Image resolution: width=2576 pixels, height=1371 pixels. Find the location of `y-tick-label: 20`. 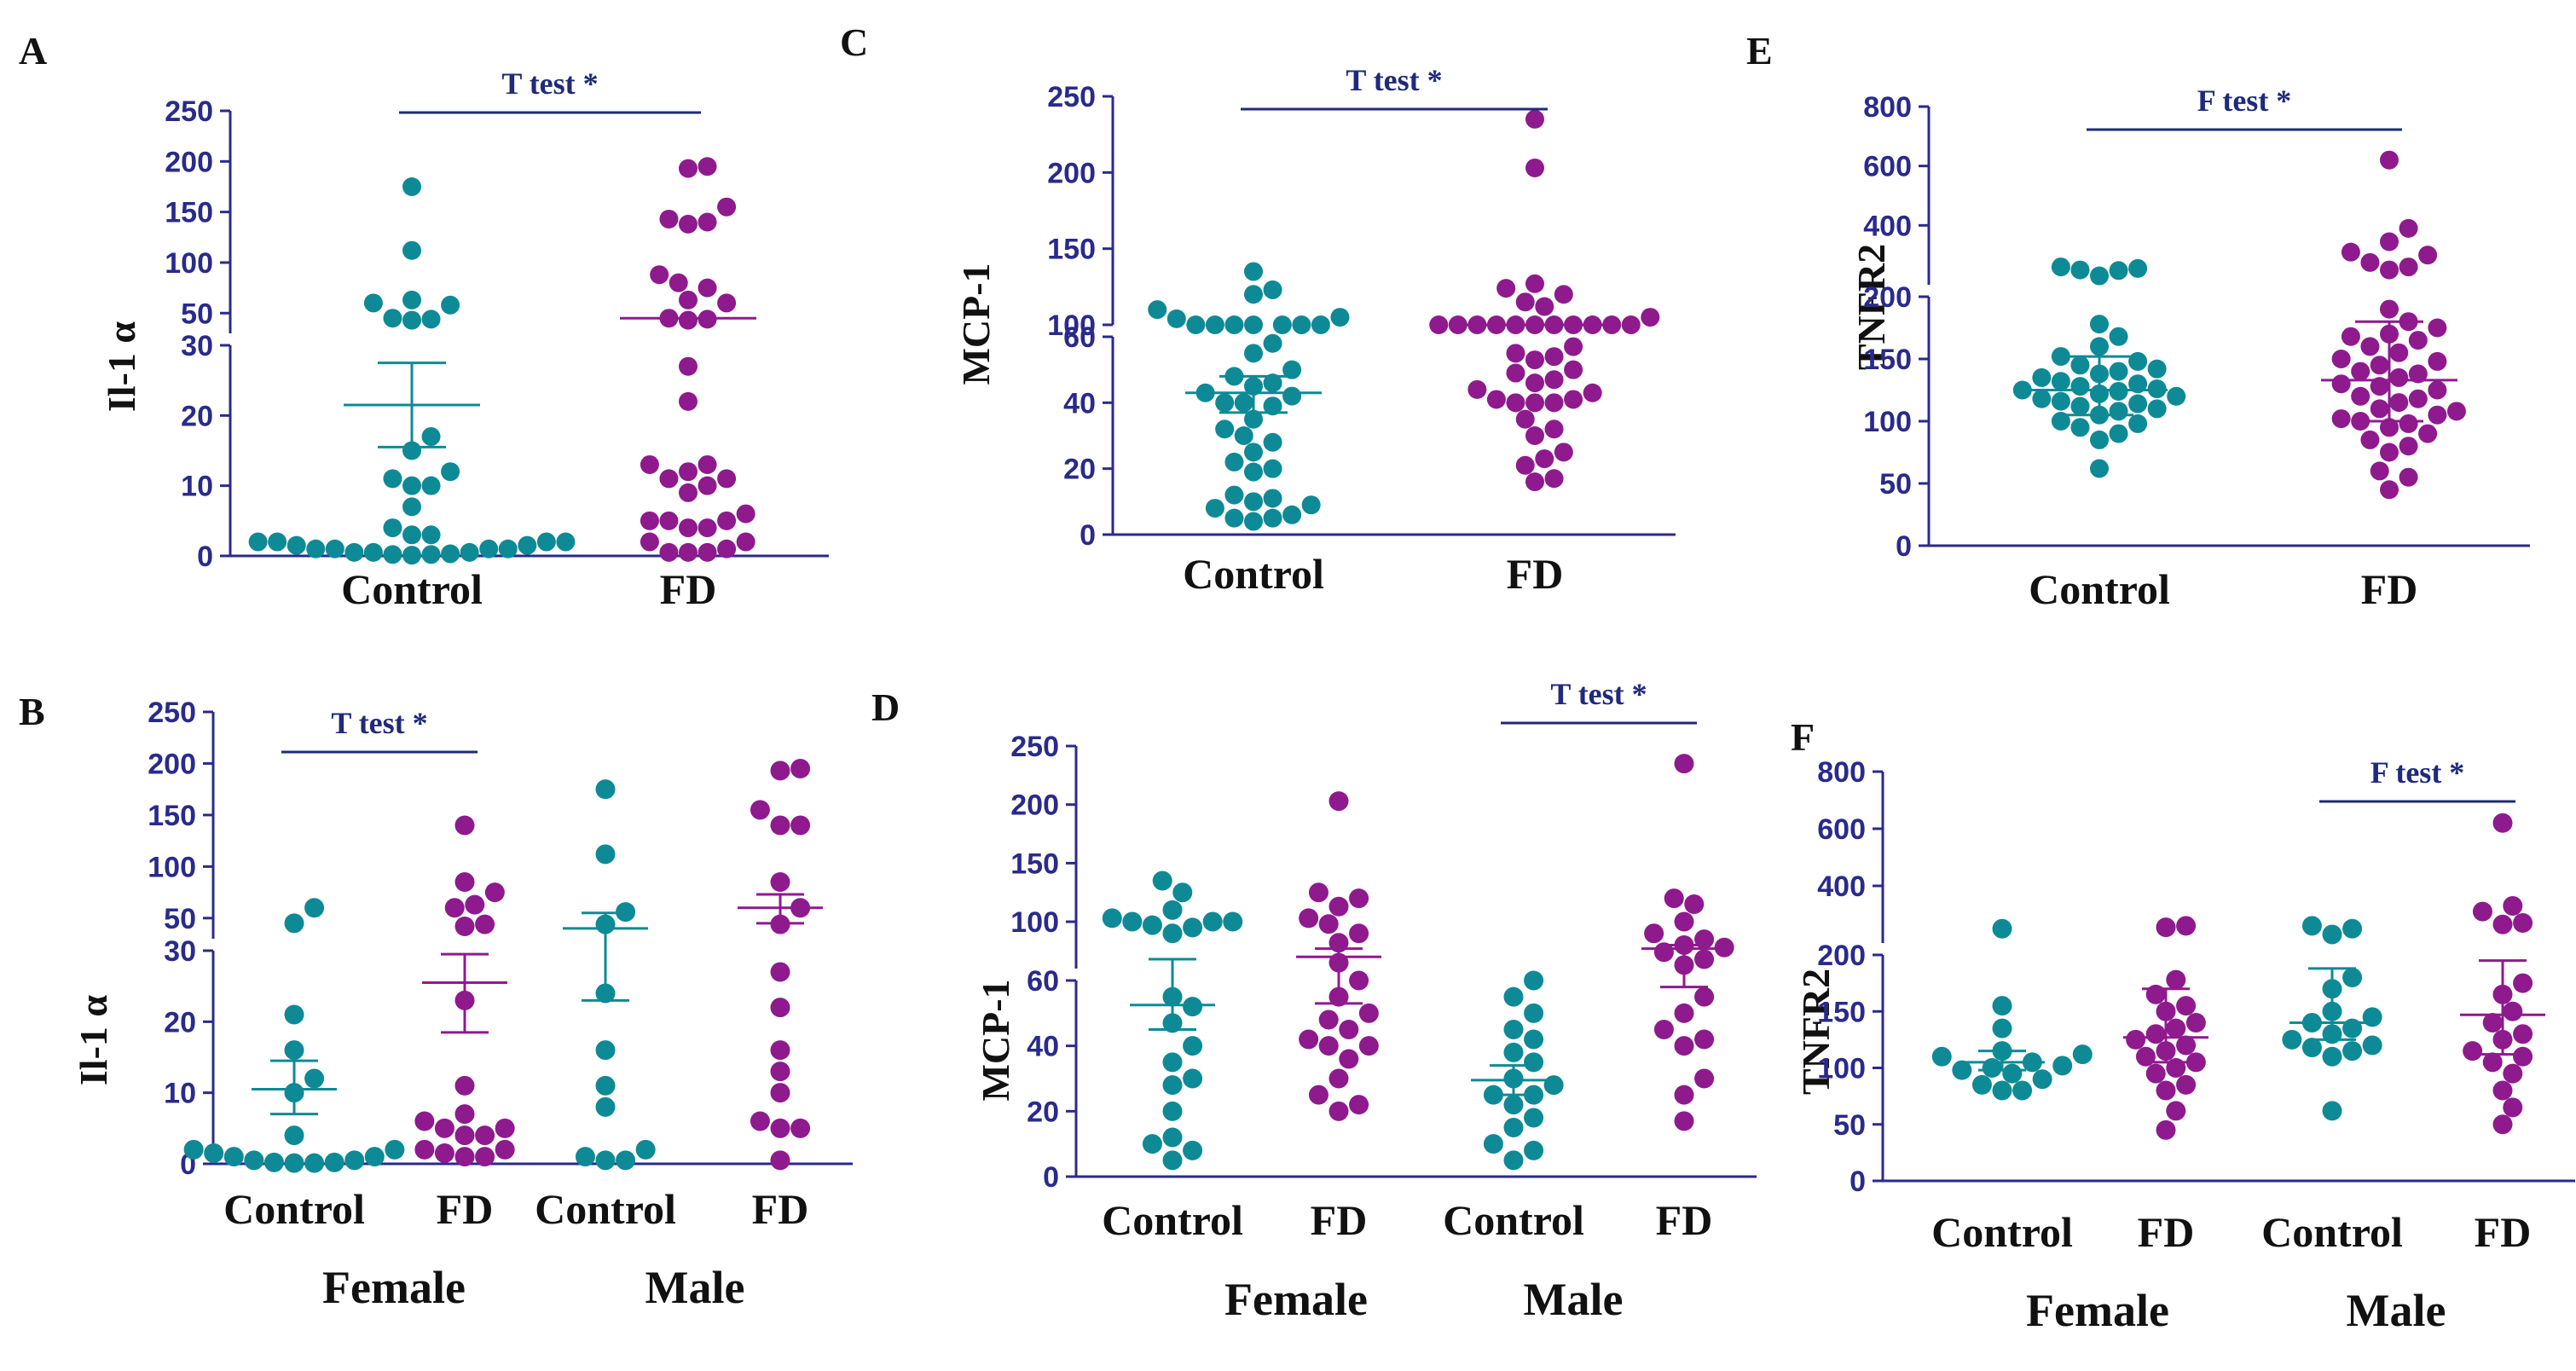

y-tick-label: 20 is located at coordinates (197, 416).